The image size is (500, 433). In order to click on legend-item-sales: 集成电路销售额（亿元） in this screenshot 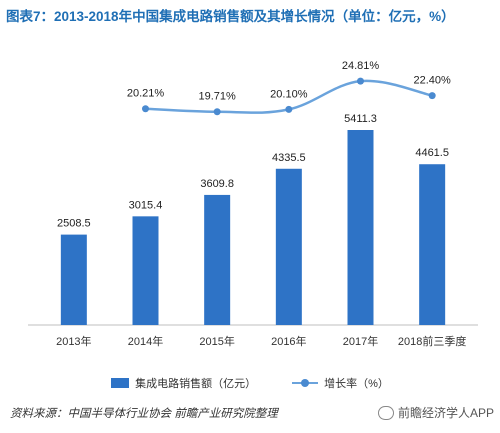, I will do `click(183, 383)`.